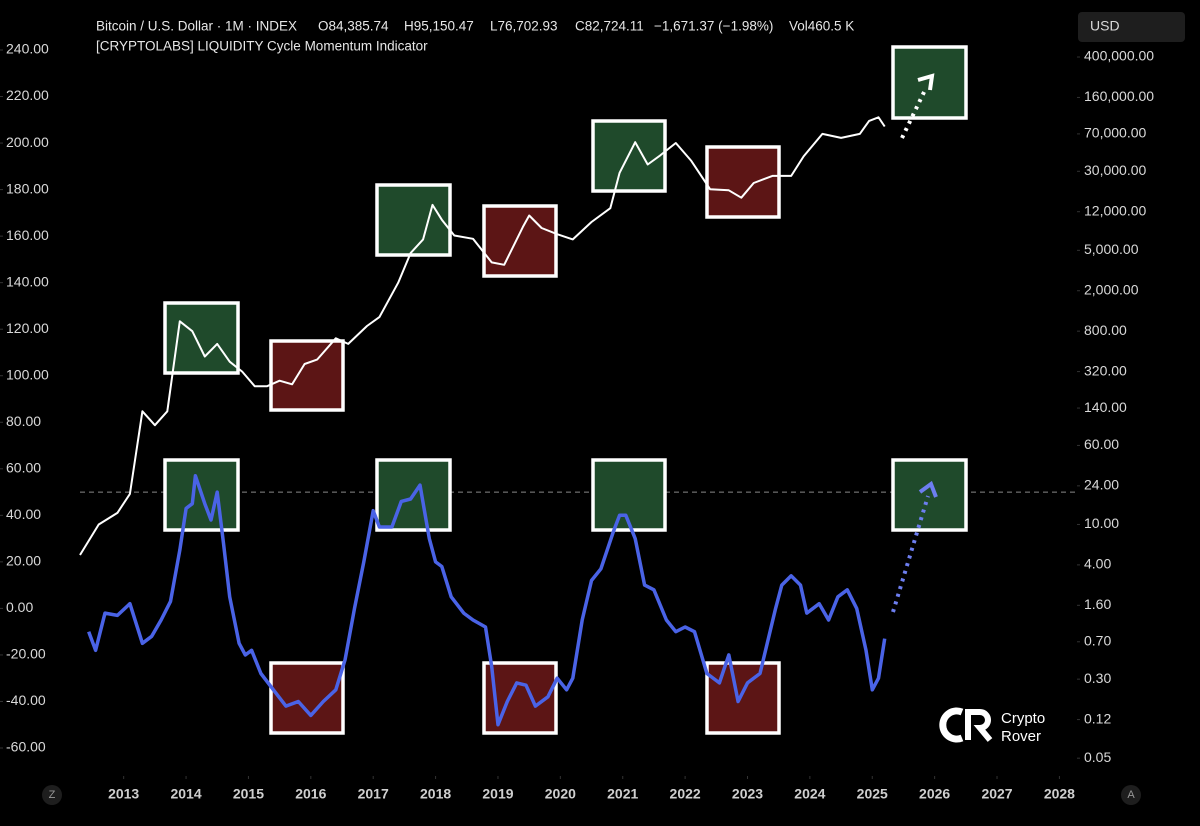 This screenshot has height=826, width=1200. What do you see at coordinates (1021, 736) in the screenshot?
I see `logo-text: Rover` at bounding box center [1021, 736].